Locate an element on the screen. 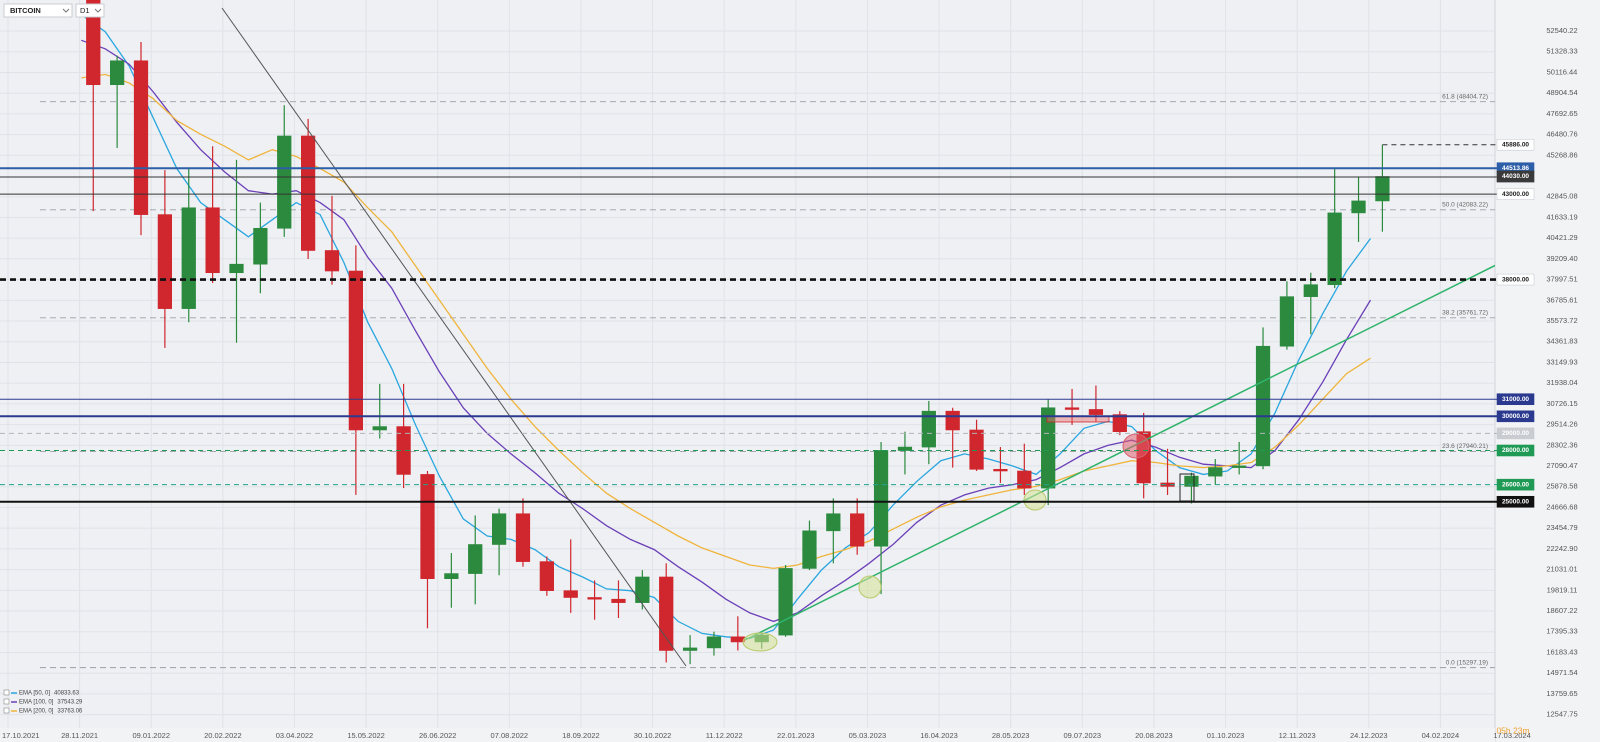 The image size is (1600, 742). fib-label: 23.6 (27940.21) is located at coordinates (1465, 446).